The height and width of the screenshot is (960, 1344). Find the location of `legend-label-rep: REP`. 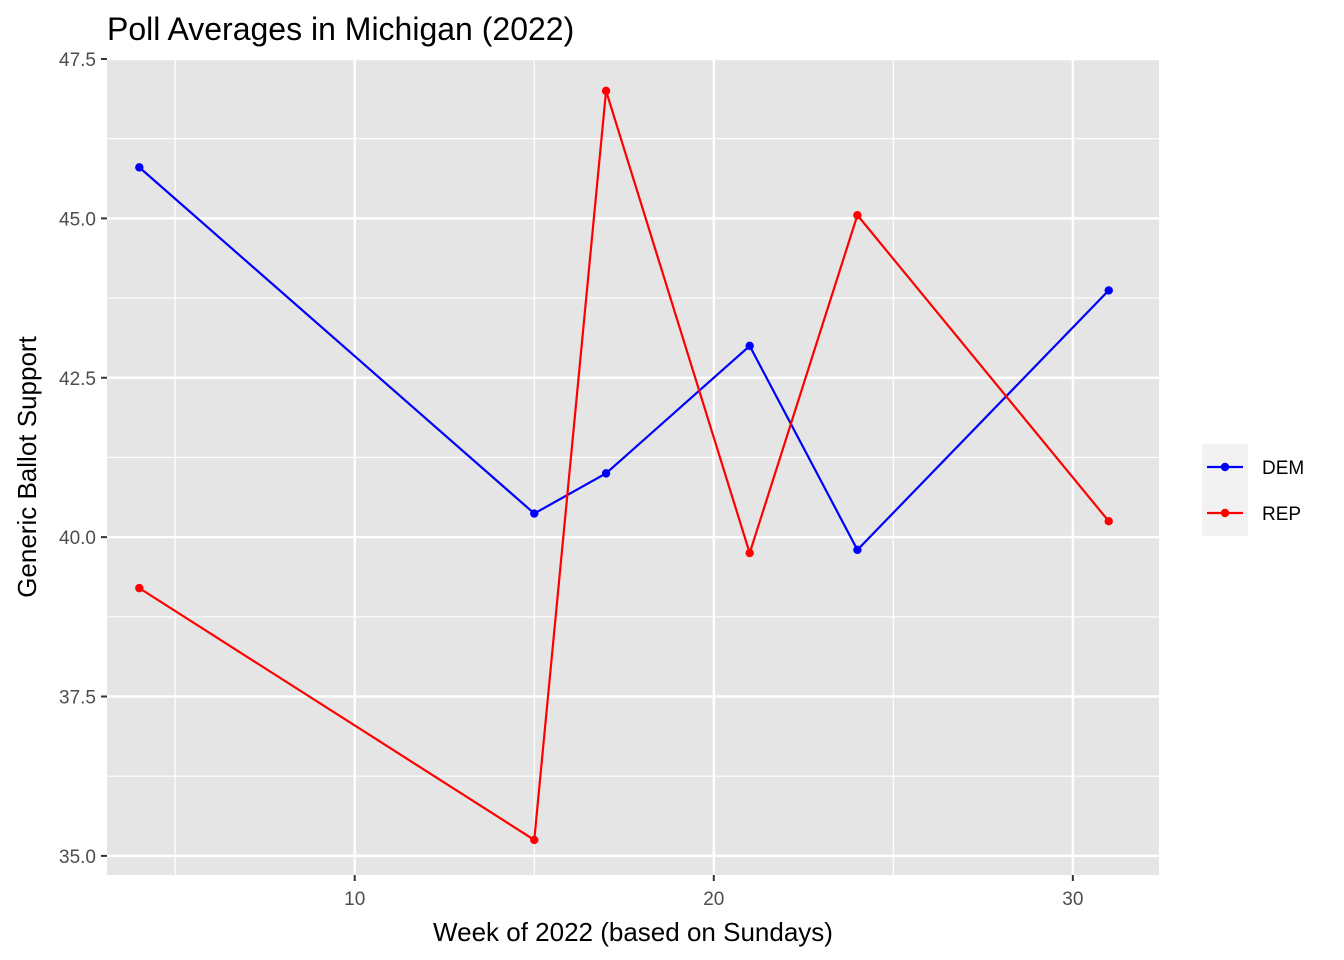

legend-label-rep: REP is located at coordinates (1281, 514).